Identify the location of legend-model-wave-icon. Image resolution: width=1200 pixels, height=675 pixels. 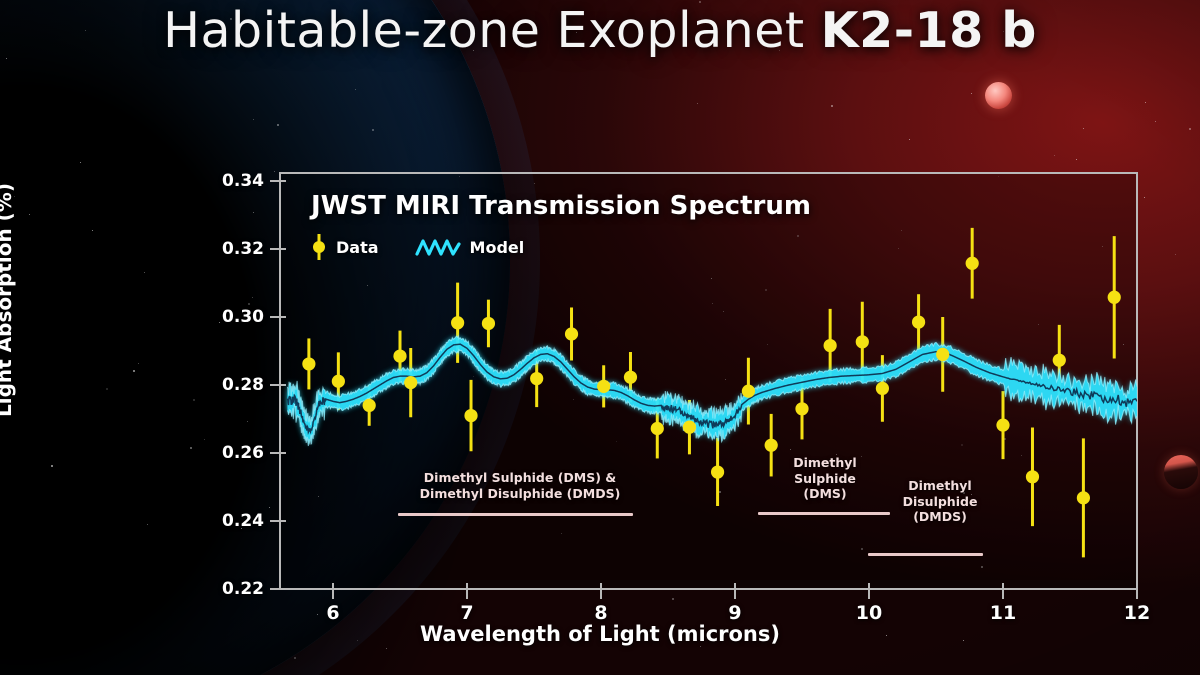
(437, 247).